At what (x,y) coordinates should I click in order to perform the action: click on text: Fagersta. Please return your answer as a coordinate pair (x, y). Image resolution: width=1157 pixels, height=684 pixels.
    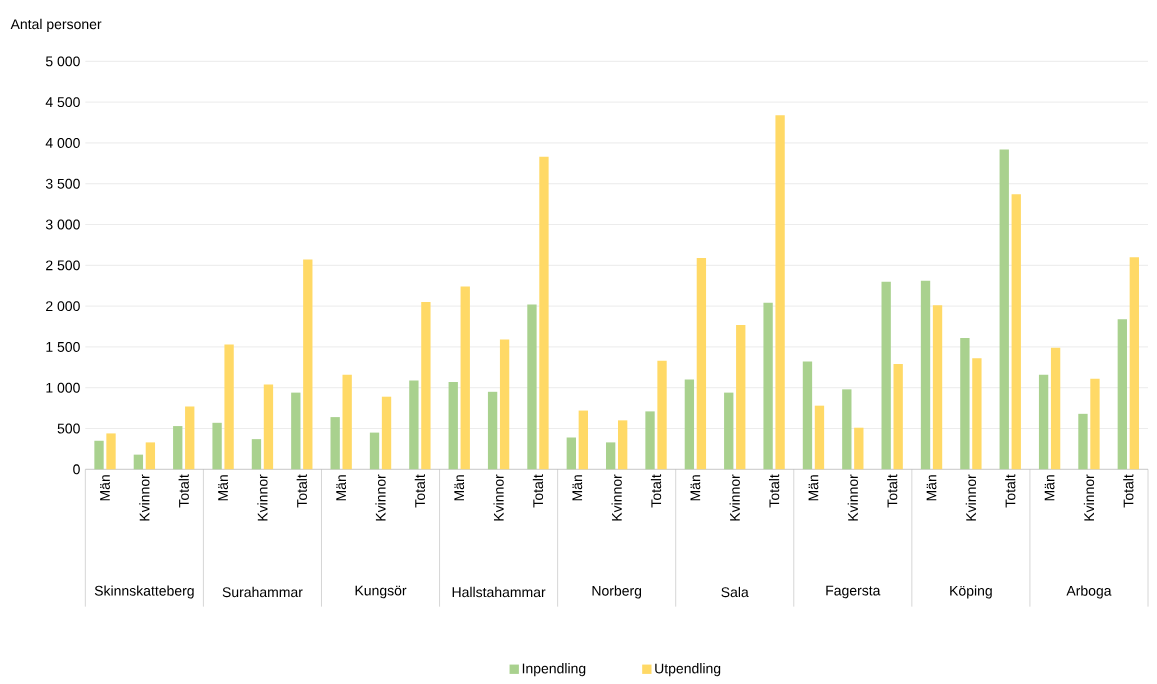
    Looking at the image, I should click on (853, 592).